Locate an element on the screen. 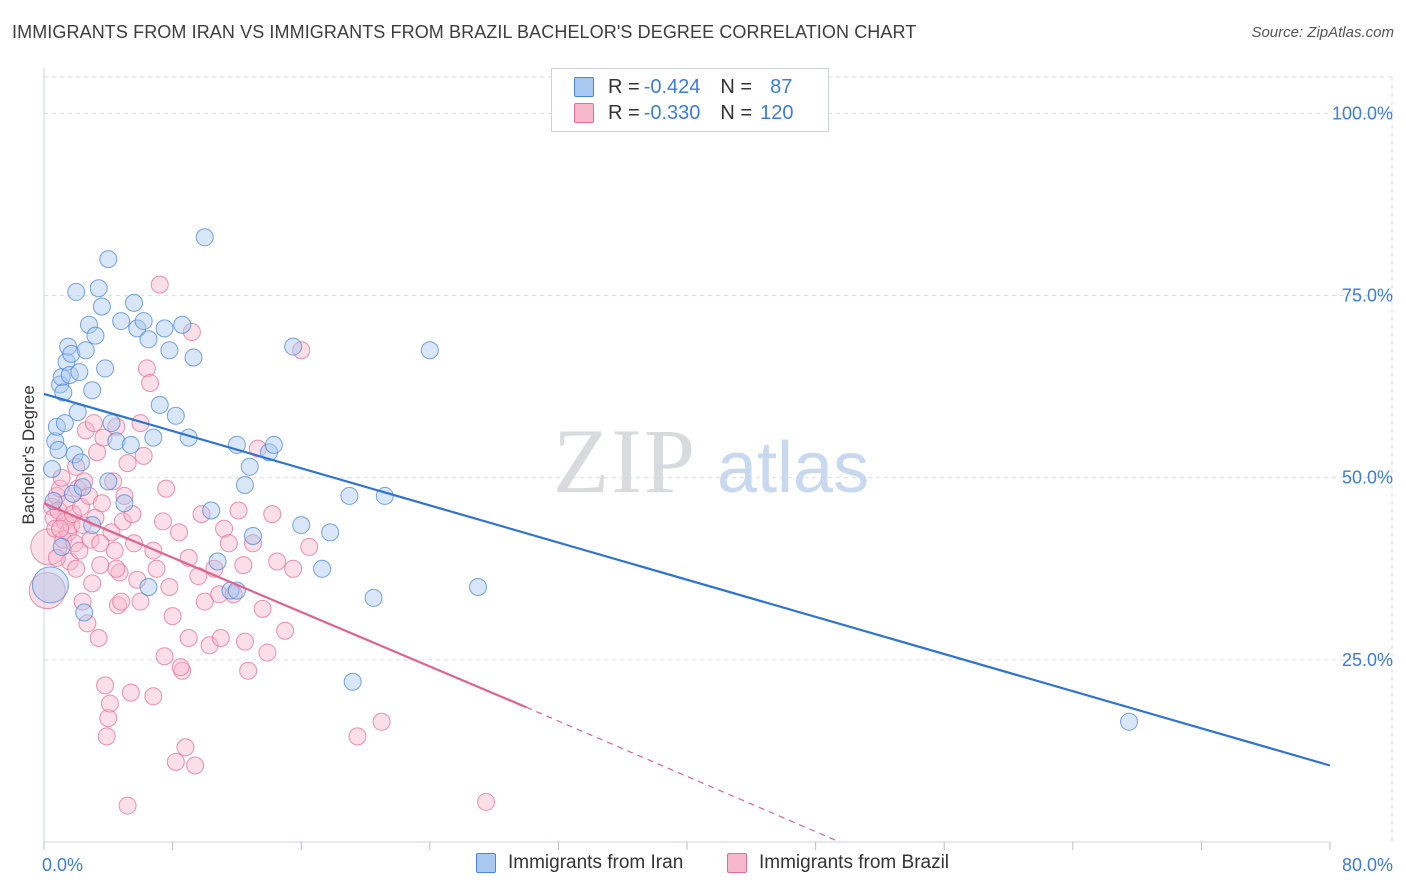  y-axis-title: Bachelor's Degree is located at coordinates (28, 454).